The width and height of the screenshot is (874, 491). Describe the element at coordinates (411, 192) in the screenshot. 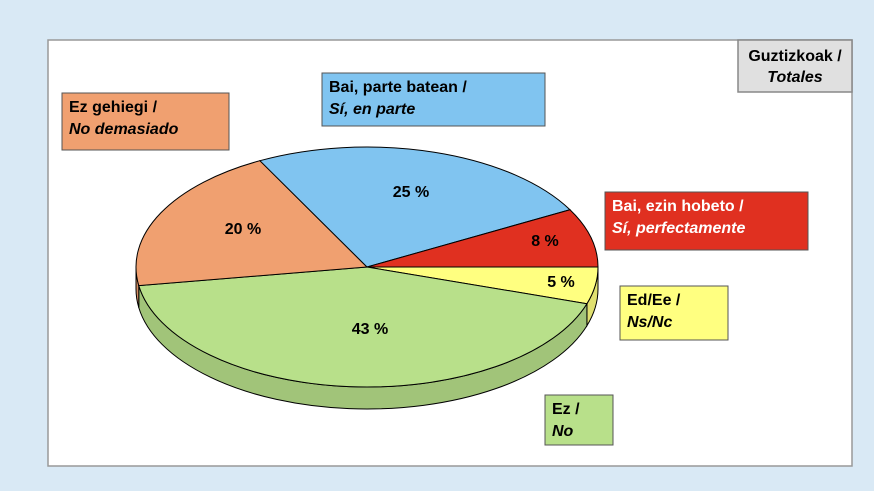

I see `data-label: 25 %` at that location.